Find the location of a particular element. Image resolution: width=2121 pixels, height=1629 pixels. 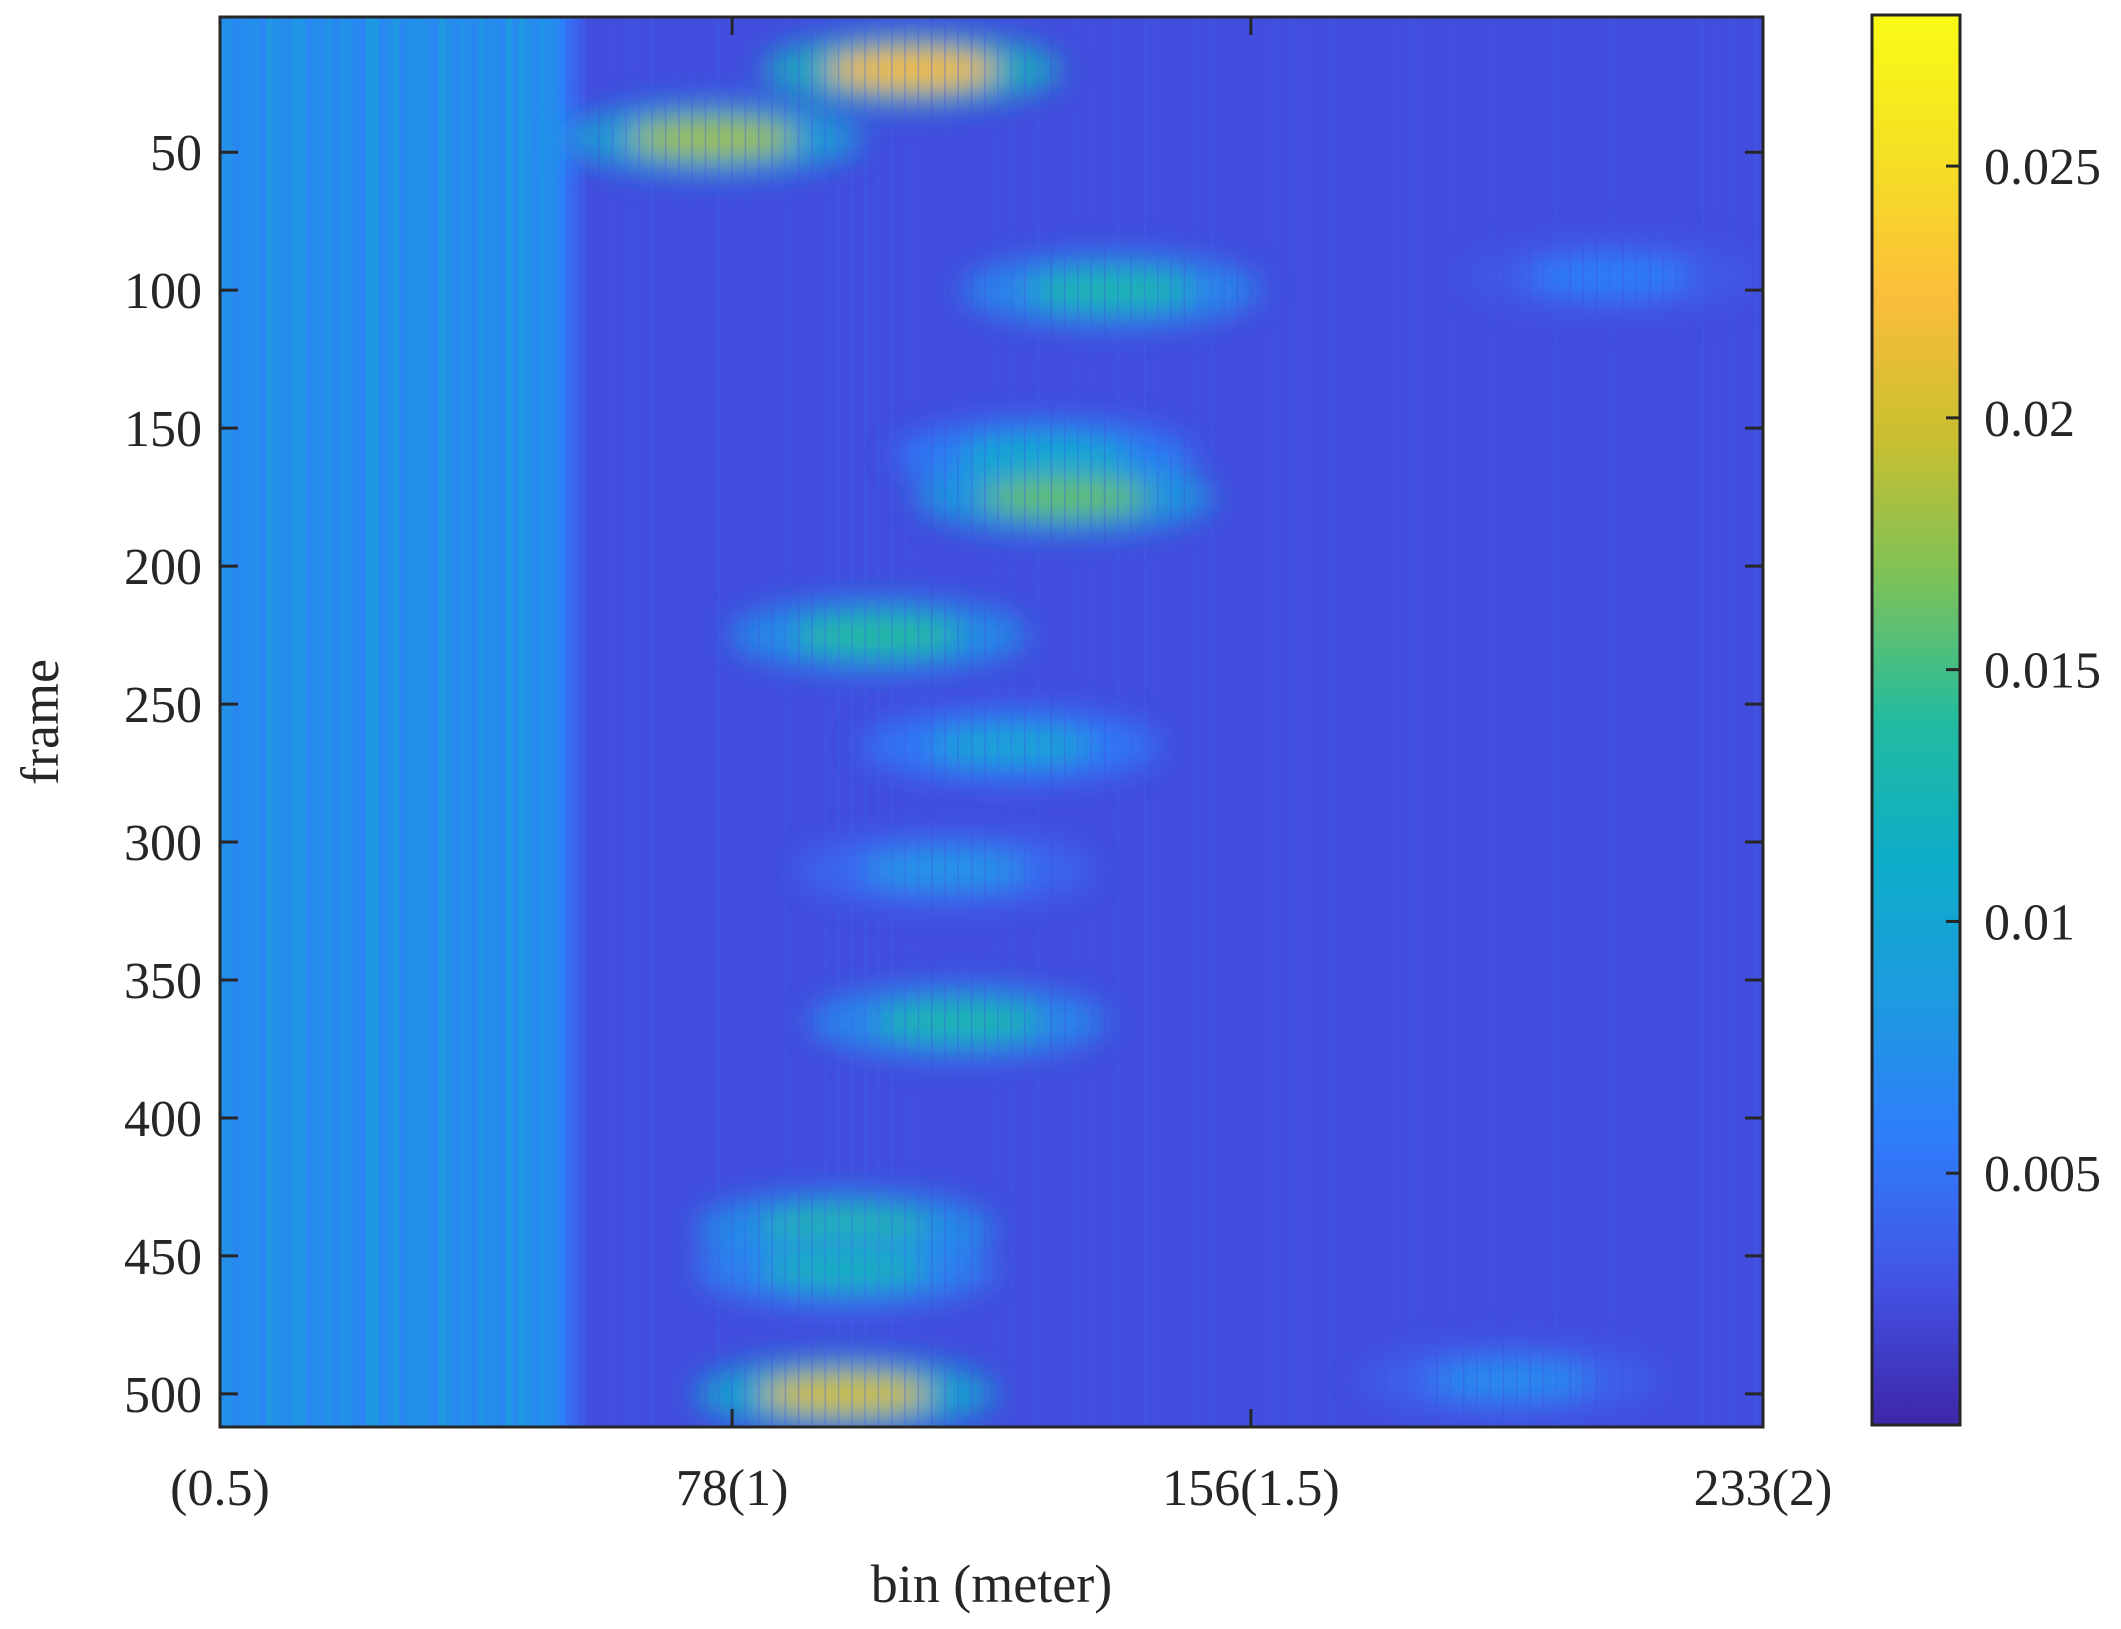

y-tick-label: 300 is located at coordinates (163, 843).